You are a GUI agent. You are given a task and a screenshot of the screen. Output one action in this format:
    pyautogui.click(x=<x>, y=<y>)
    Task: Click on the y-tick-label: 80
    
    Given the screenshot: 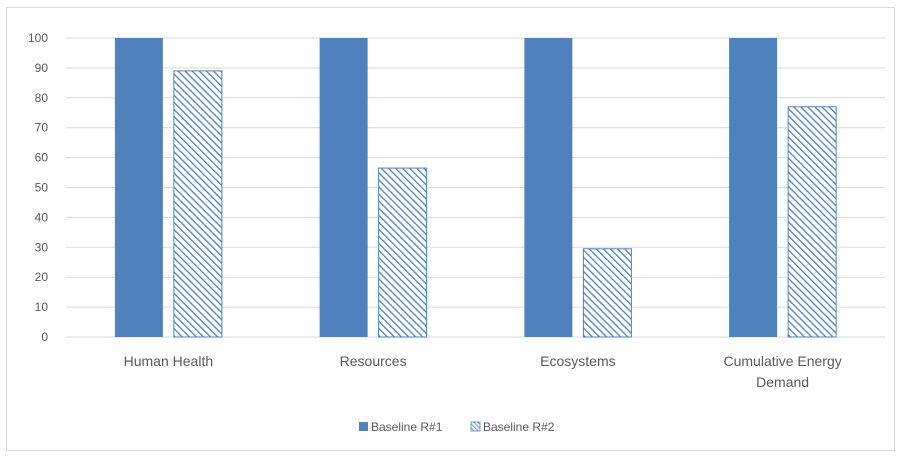 What is the action you would take?
    pyautogui.click(x=42, y=98)
    